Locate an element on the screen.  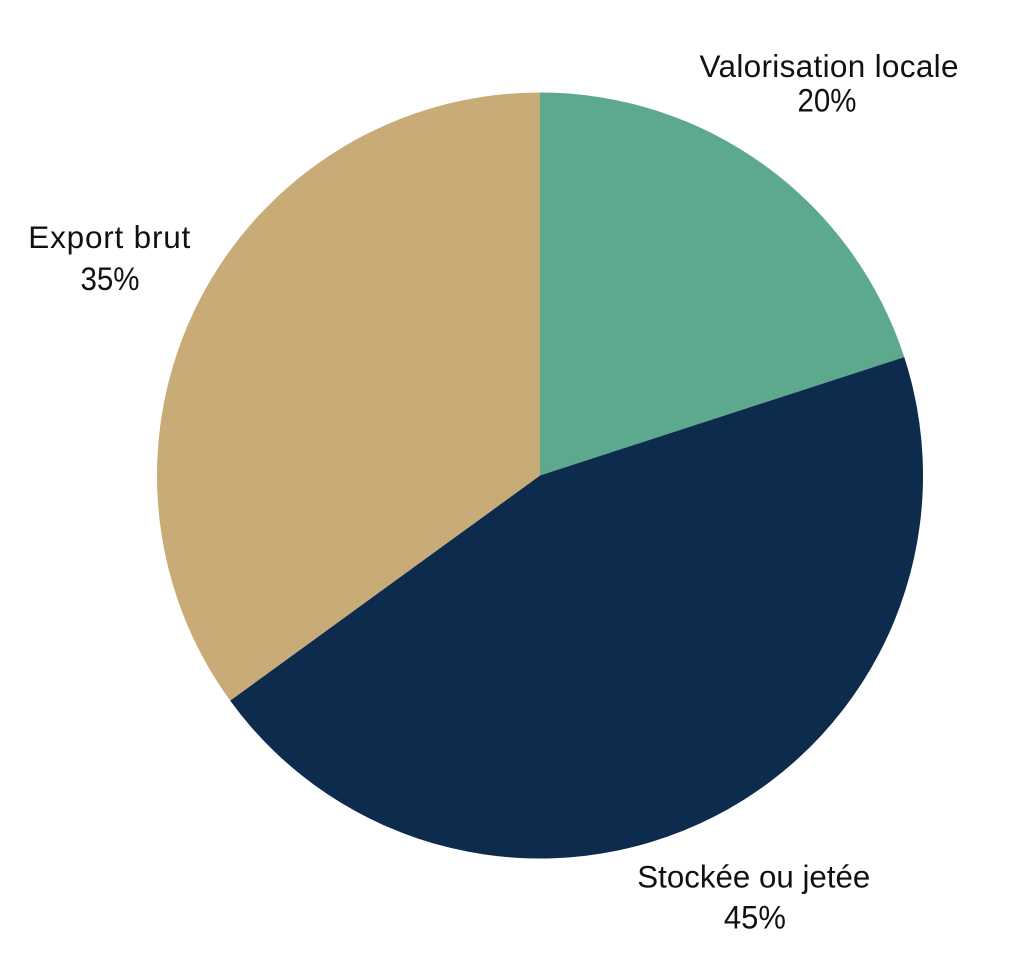
svg-text: 35% is located at coordinates (110, 279).